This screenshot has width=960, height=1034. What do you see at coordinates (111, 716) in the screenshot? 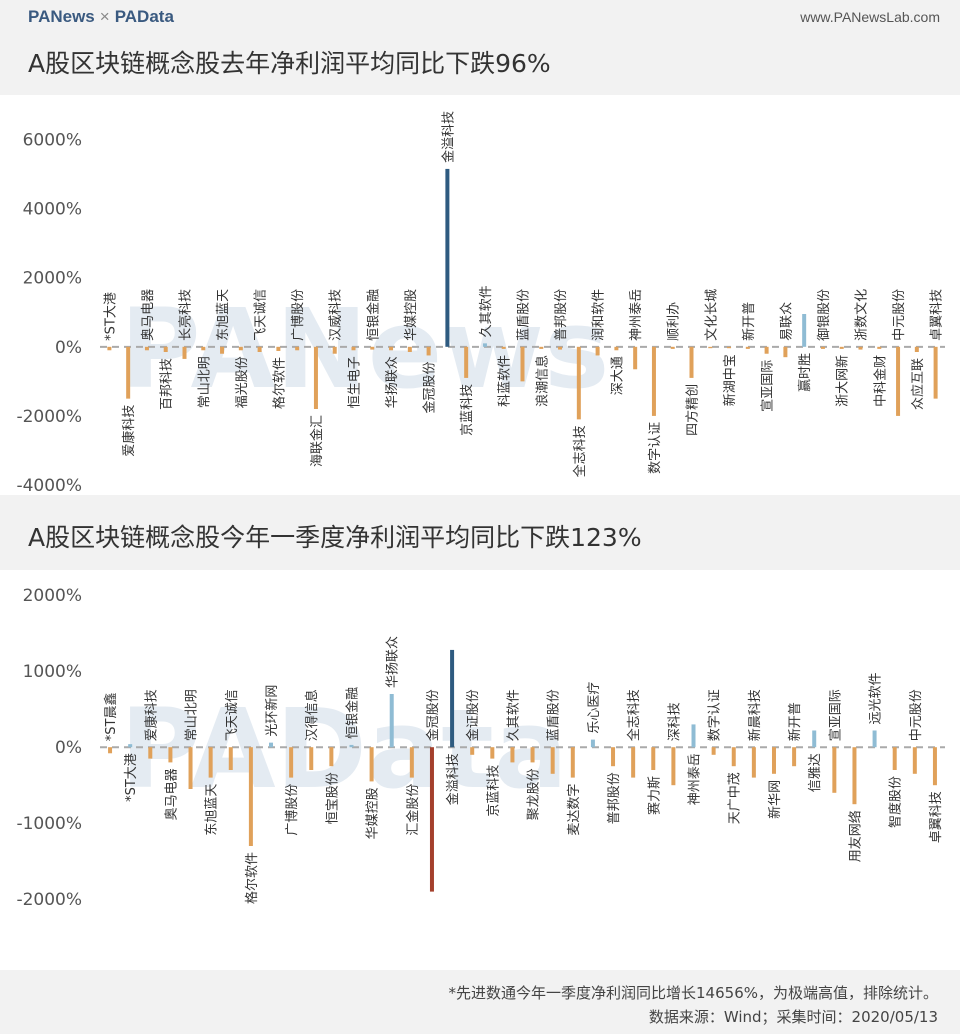
I see `category-label: *ST晨鑫` at bounding box center [111, 716].